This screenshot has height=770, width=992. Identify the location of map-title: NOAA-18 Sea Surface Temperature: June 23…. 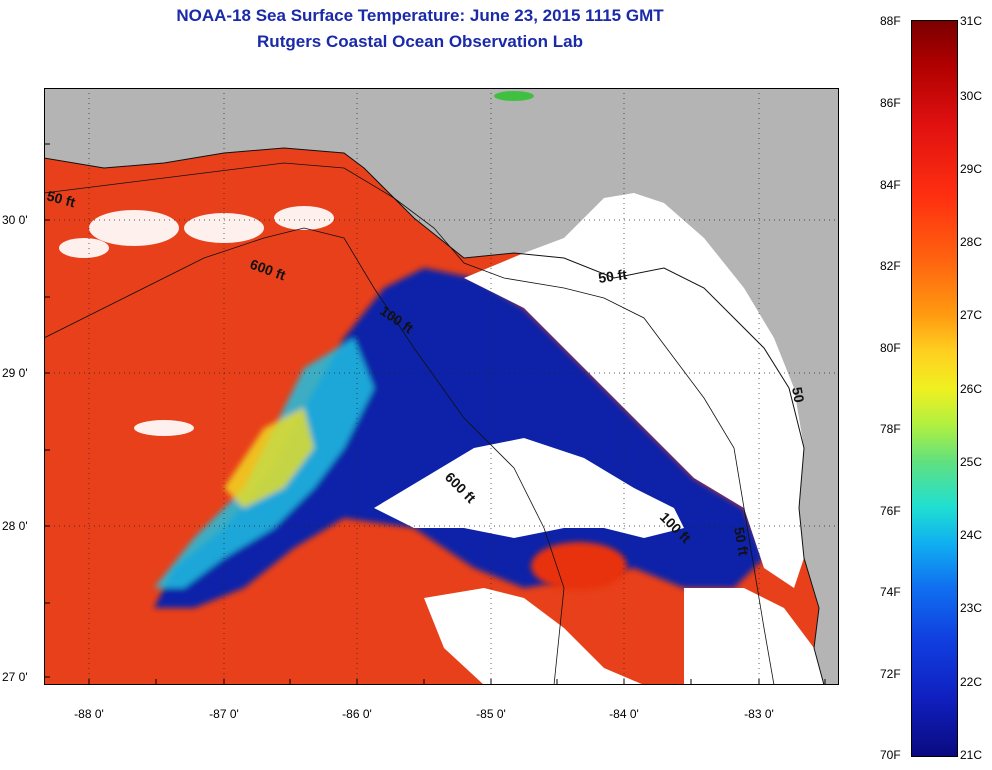
(420, 15).